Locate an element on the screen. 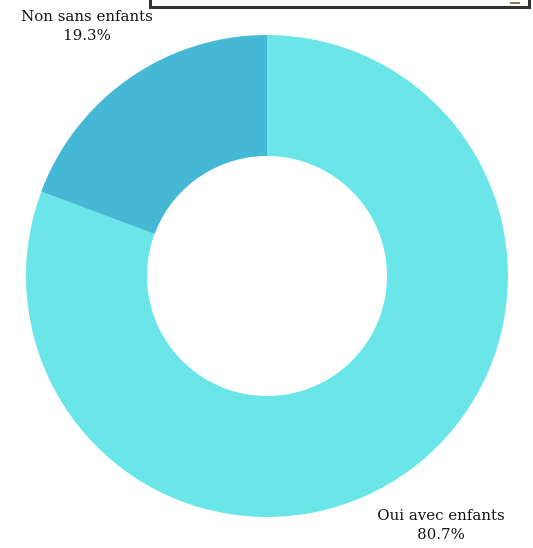 This screenshot has height=548, width=533. slice-label-non-sans-enfants: Non sans enfants is located at coordinates (87, 16).